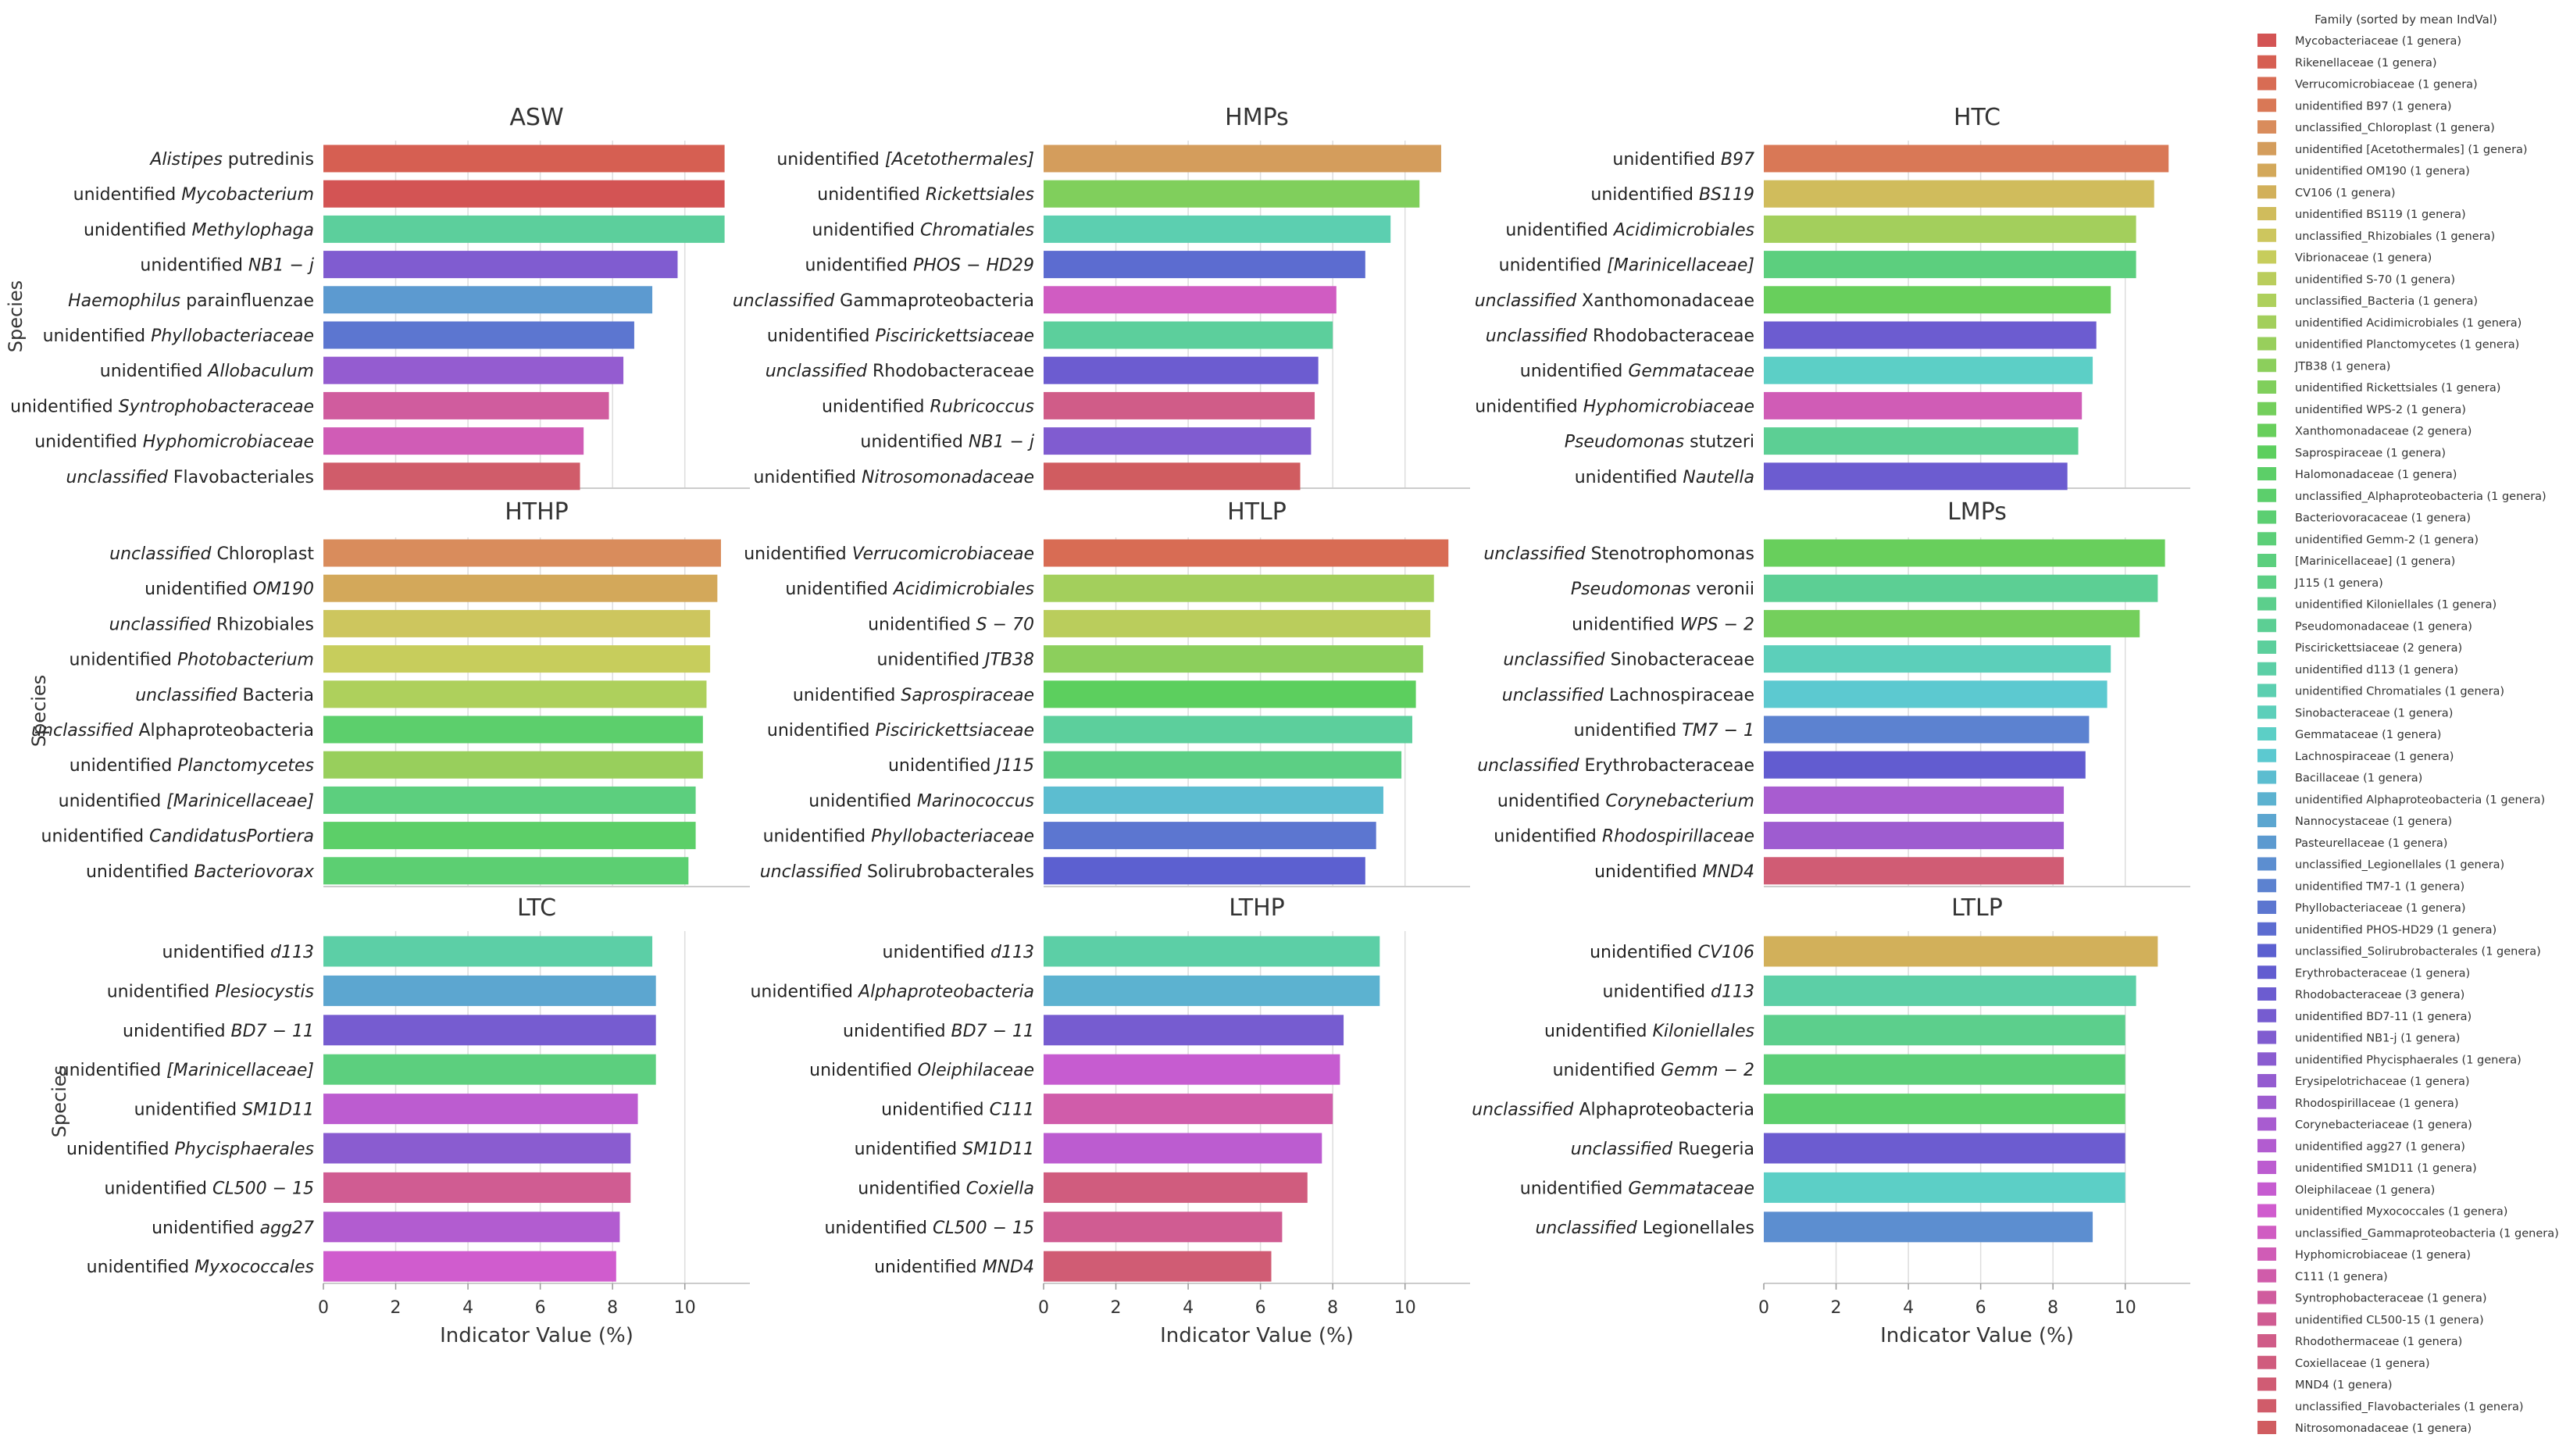 The height and width of the screenshot is (1456, 2559). Describe the element at coordinates (884, 301) in the screenshot. I see `bar-label: unclassified Gammaproteobacteria` at that location.